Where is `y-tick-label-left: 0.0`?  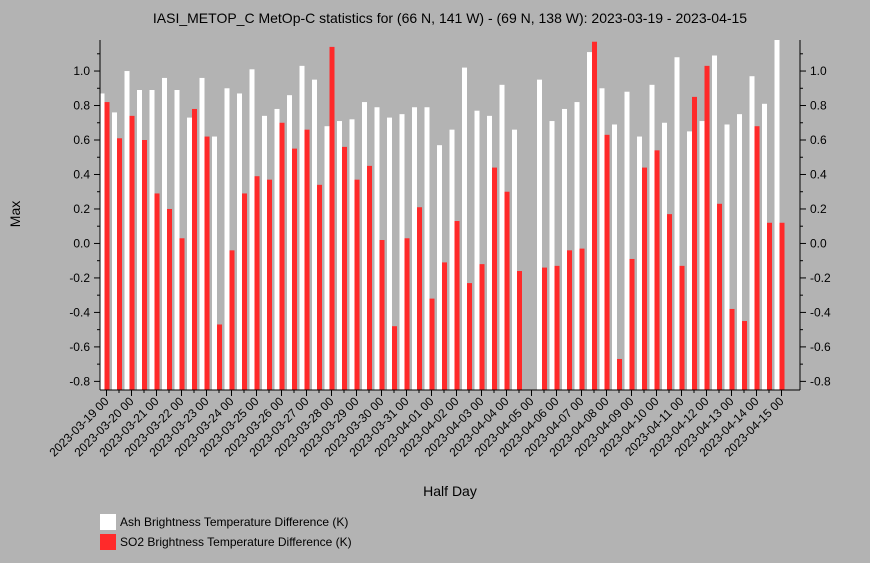
y-tick-label-left: 0.0 is located at coordinates (81, 243).